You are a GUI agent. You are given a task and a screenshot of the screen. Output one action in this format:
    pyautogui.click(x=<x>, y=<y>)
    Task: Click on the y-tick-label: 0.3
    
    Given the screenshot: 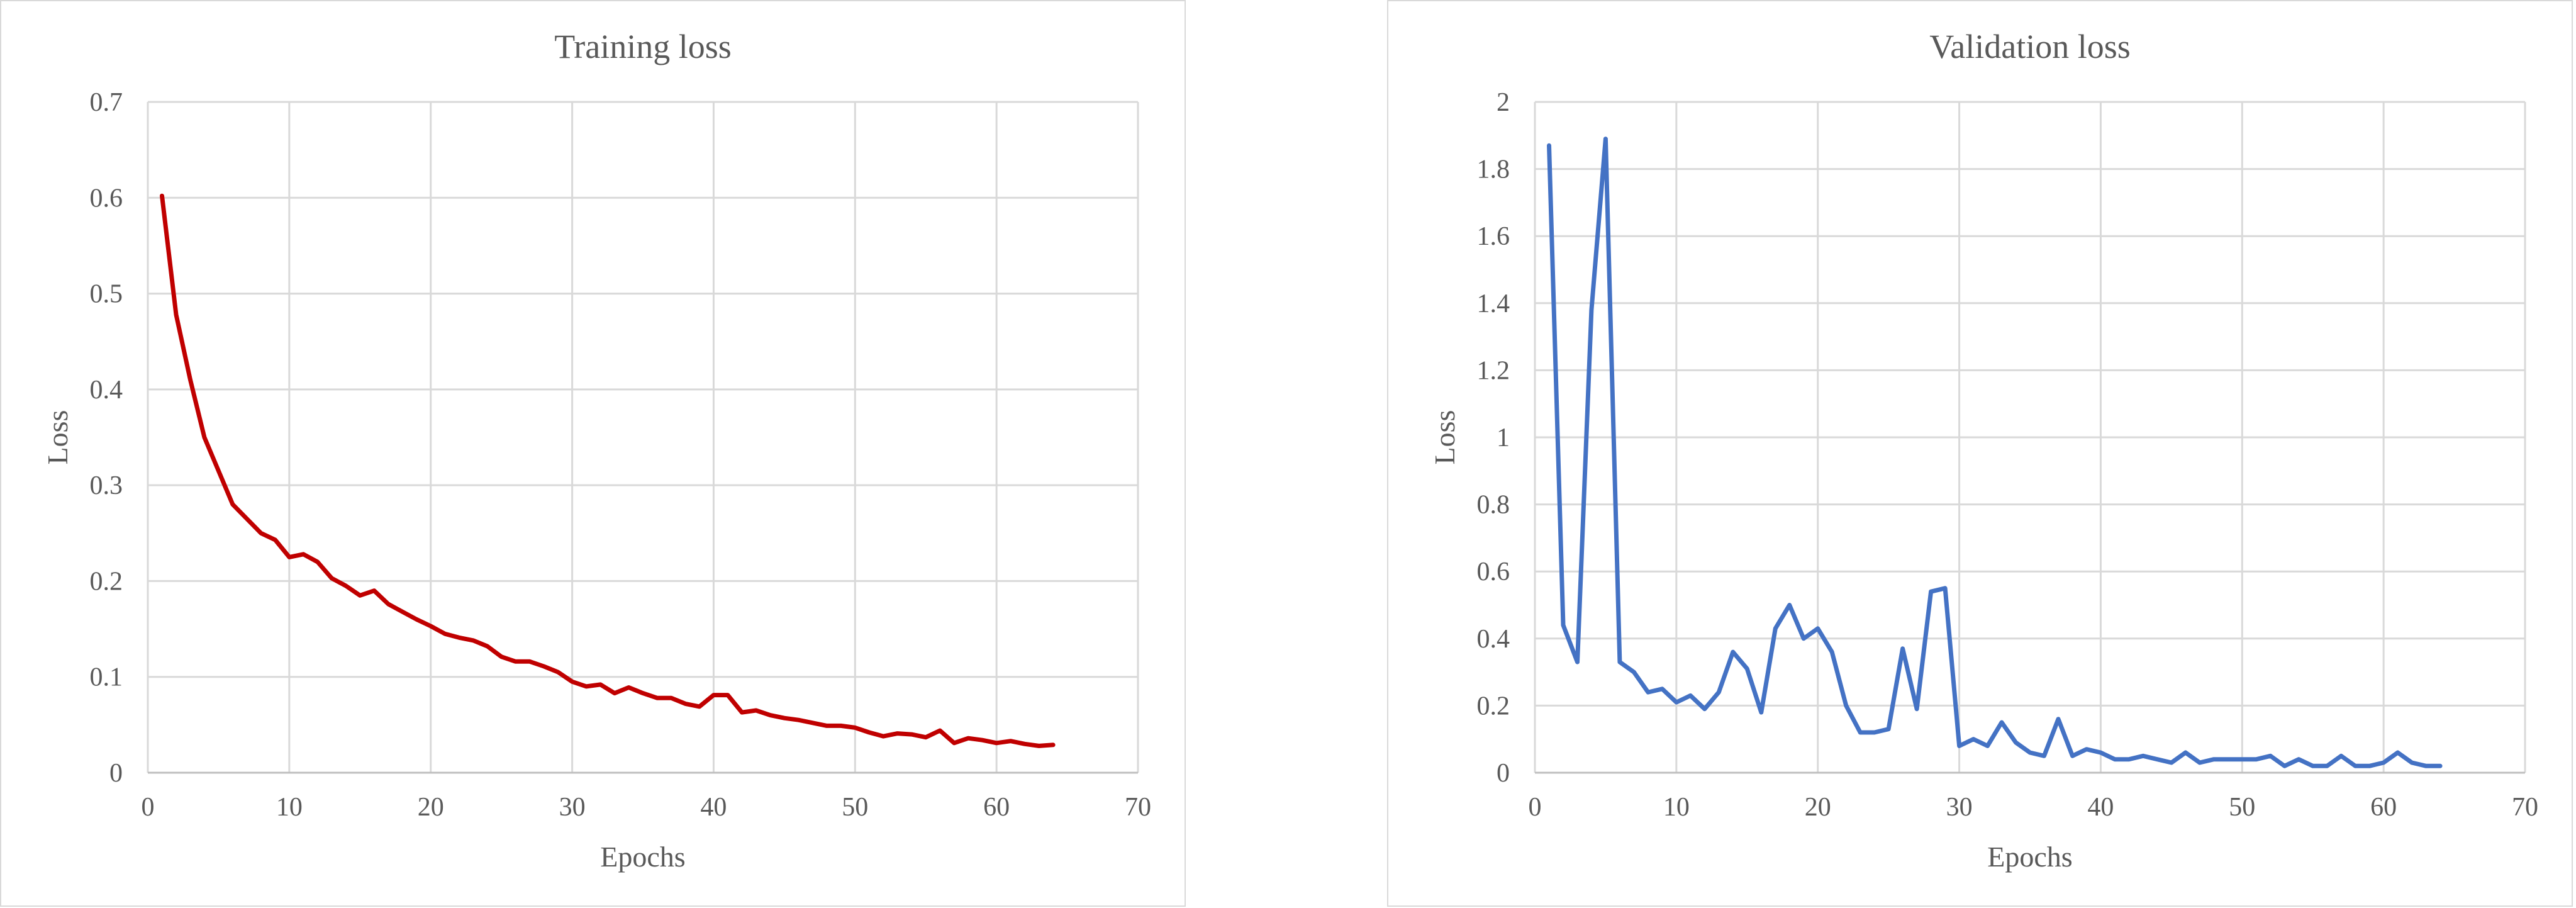 What is the action you would take?
    pyautogui.click(x=106, y=485)
    